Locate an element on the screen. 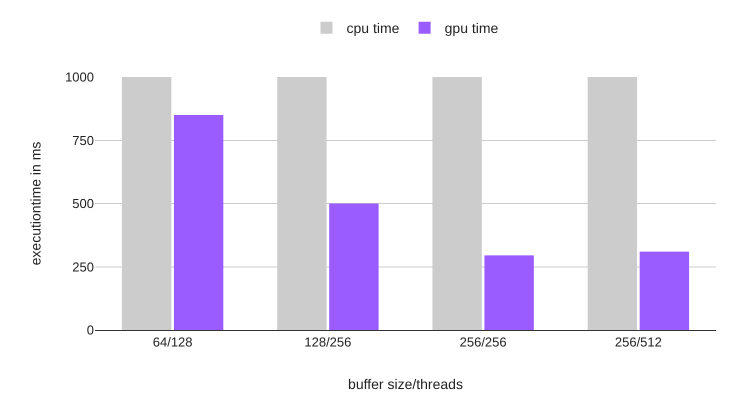 The image size is (736, 400). x-tick-label: 128/256 is located at coordinates (328, 342).